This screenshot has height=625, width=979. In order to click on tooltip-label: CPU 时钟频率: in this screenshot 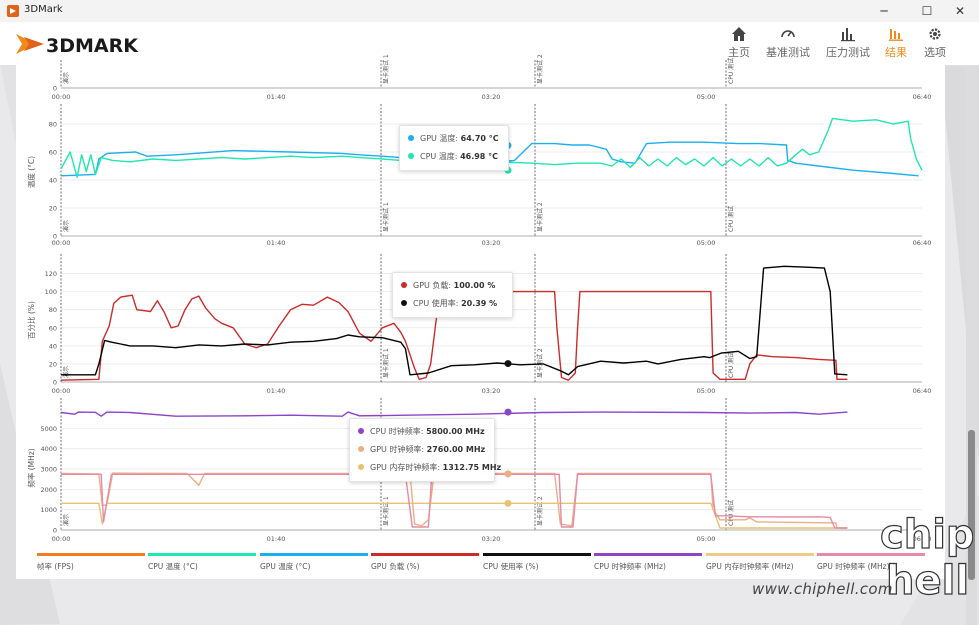, I will do `click(397, 431)`.